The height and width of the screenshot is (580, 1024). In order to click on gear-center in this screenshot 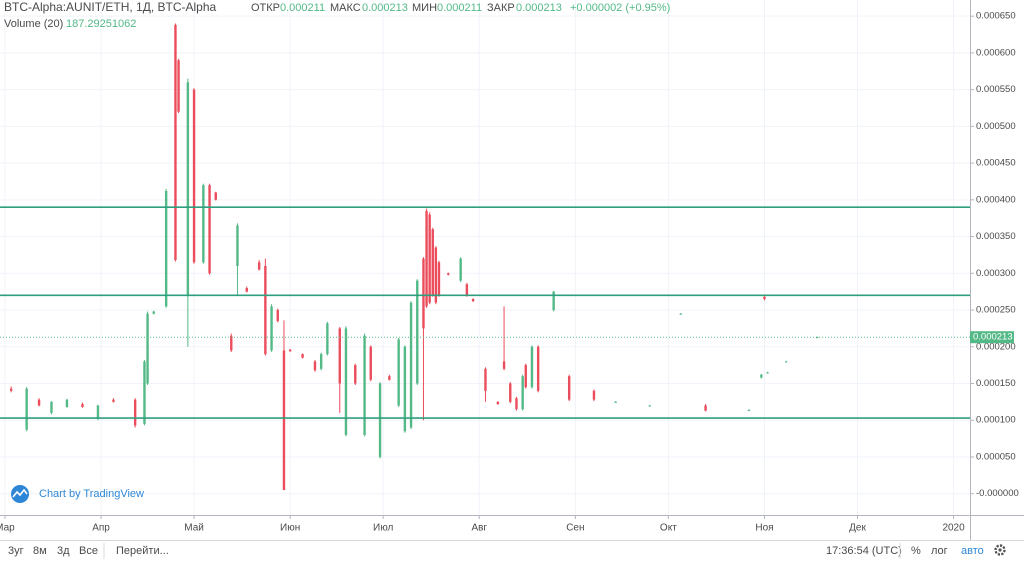, I will do `click(1000, 550)`.